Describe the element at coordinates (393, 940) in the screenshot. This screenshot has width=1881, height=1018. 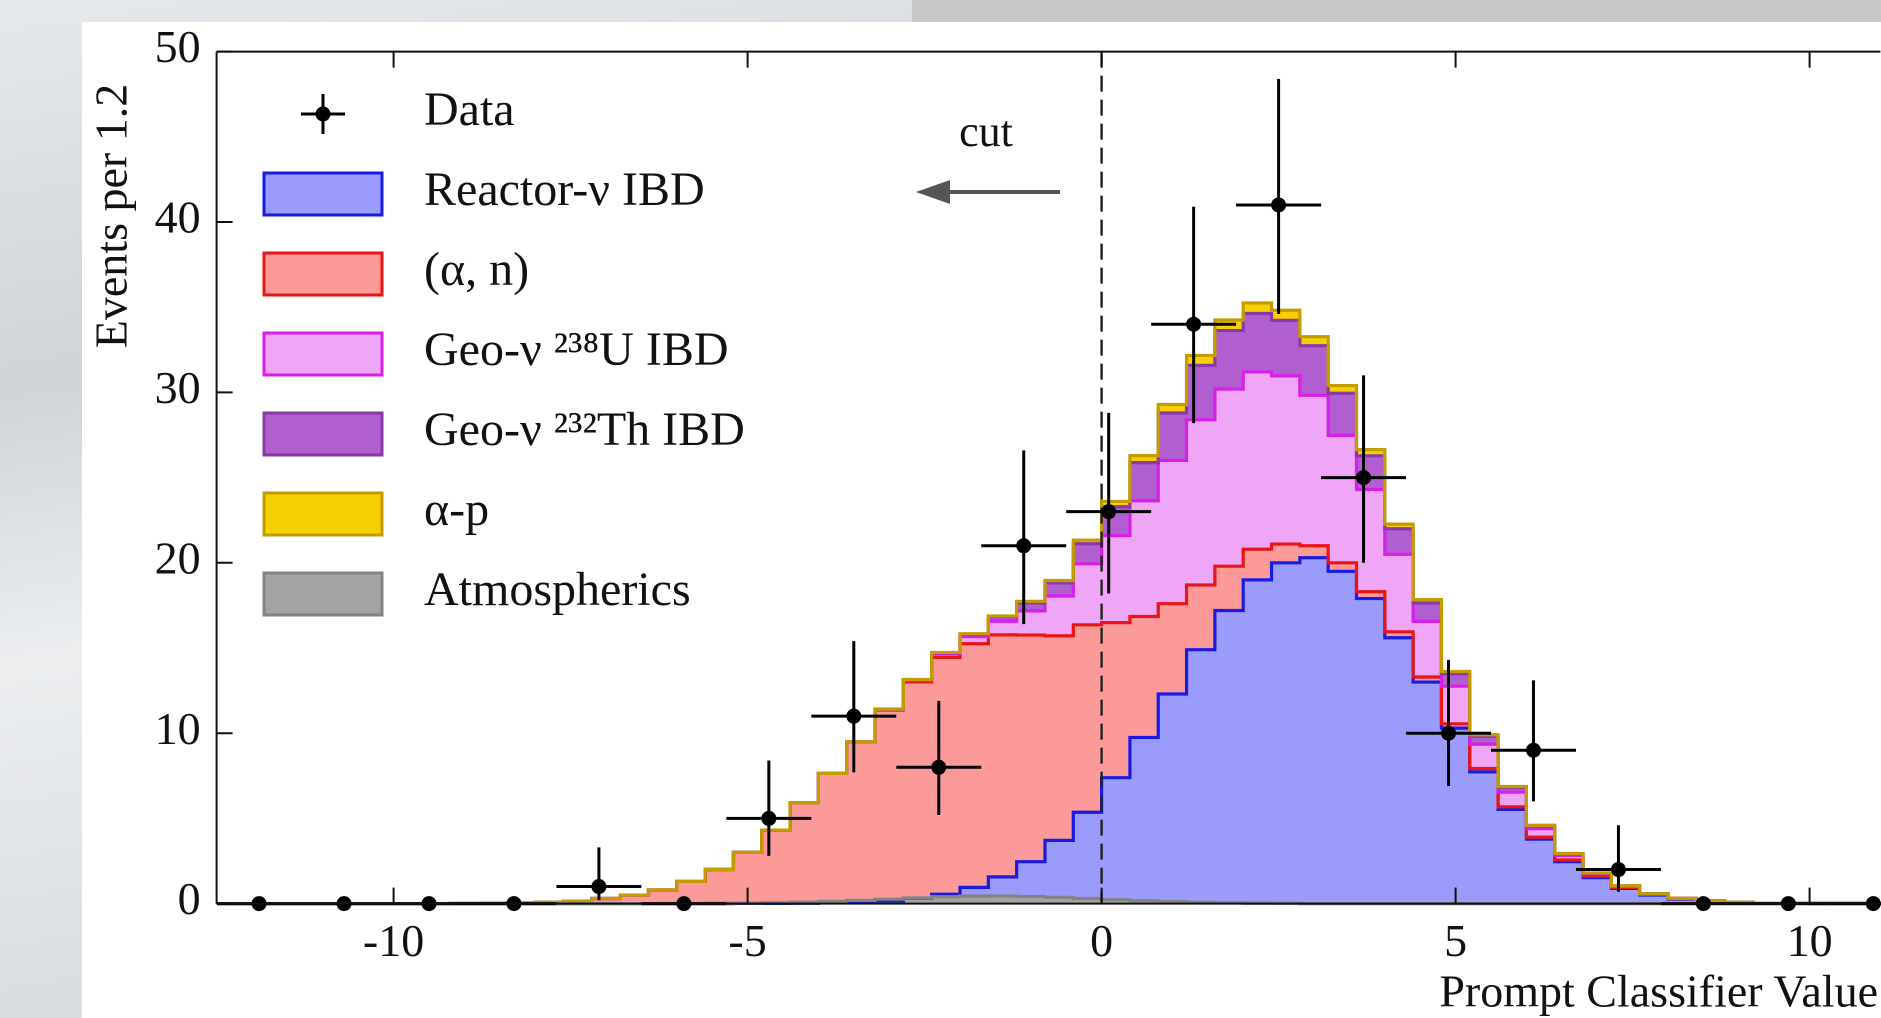
I see `x-tick-label: -10` at that location.